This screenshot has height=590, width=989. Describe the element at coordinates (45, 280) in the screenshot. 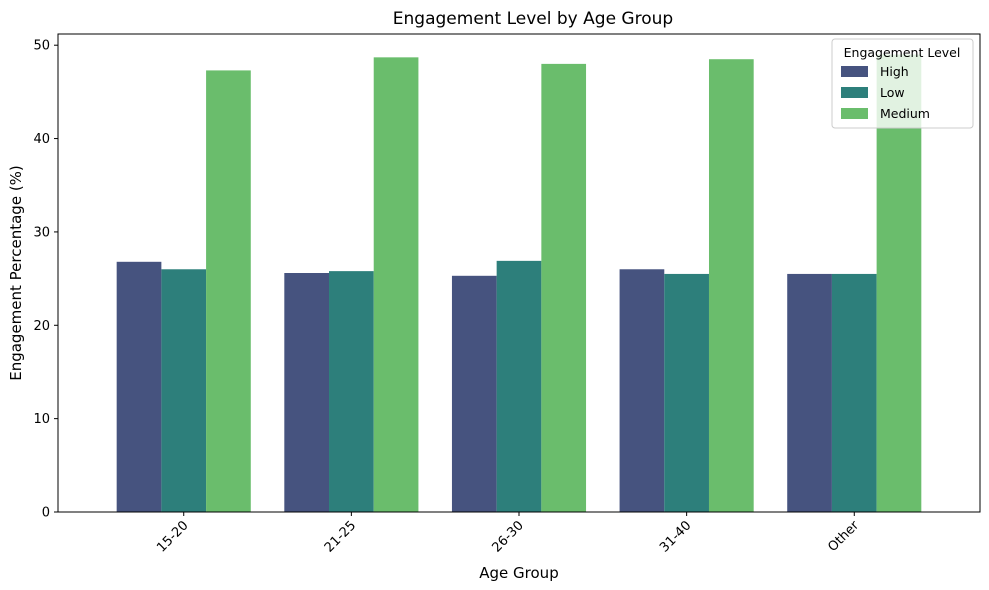

I see `y-axis: 0 10 20 30 40 50` at that location.